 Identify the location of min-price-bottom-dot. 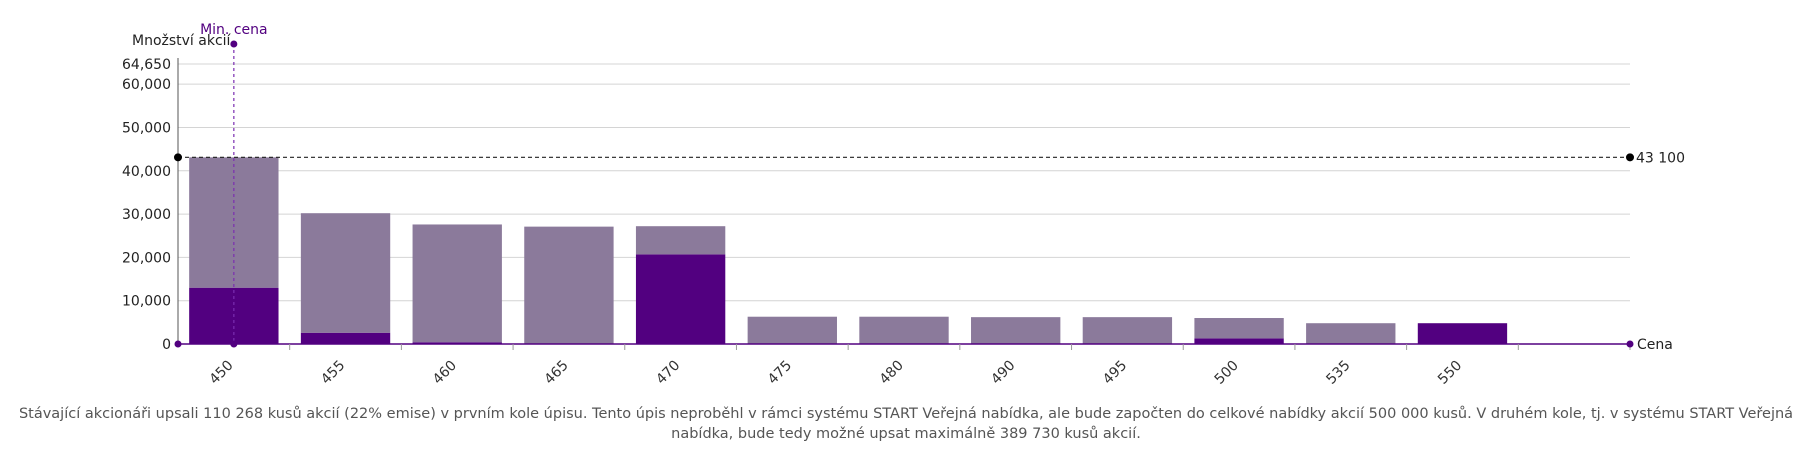
(234, 344).